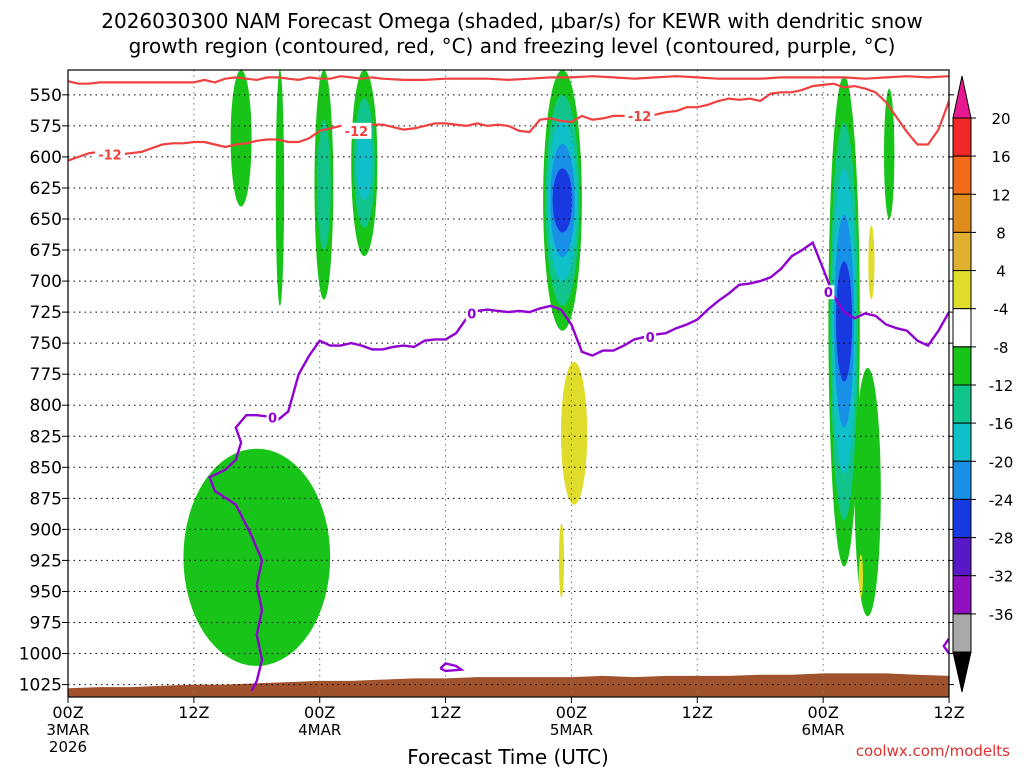 This screenshot has height=768, width=1024. I want to click on colorbar-label: -32, so click(1001, 577).